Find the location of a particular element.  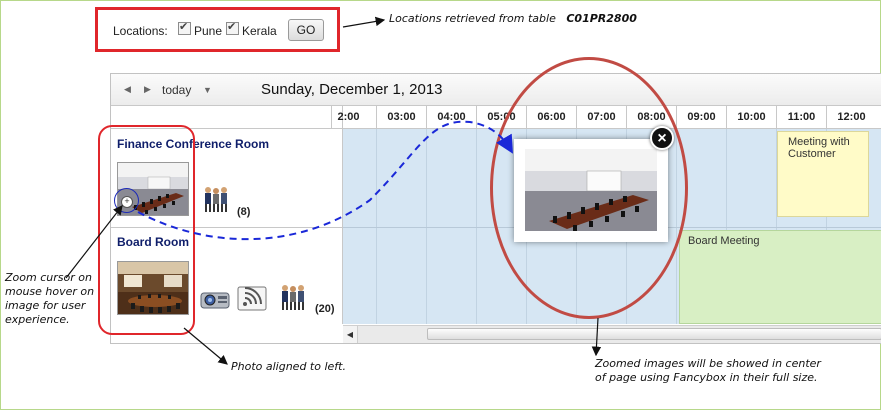

locations-note-table: C01PR2800 is located at coordinates (601, 18).